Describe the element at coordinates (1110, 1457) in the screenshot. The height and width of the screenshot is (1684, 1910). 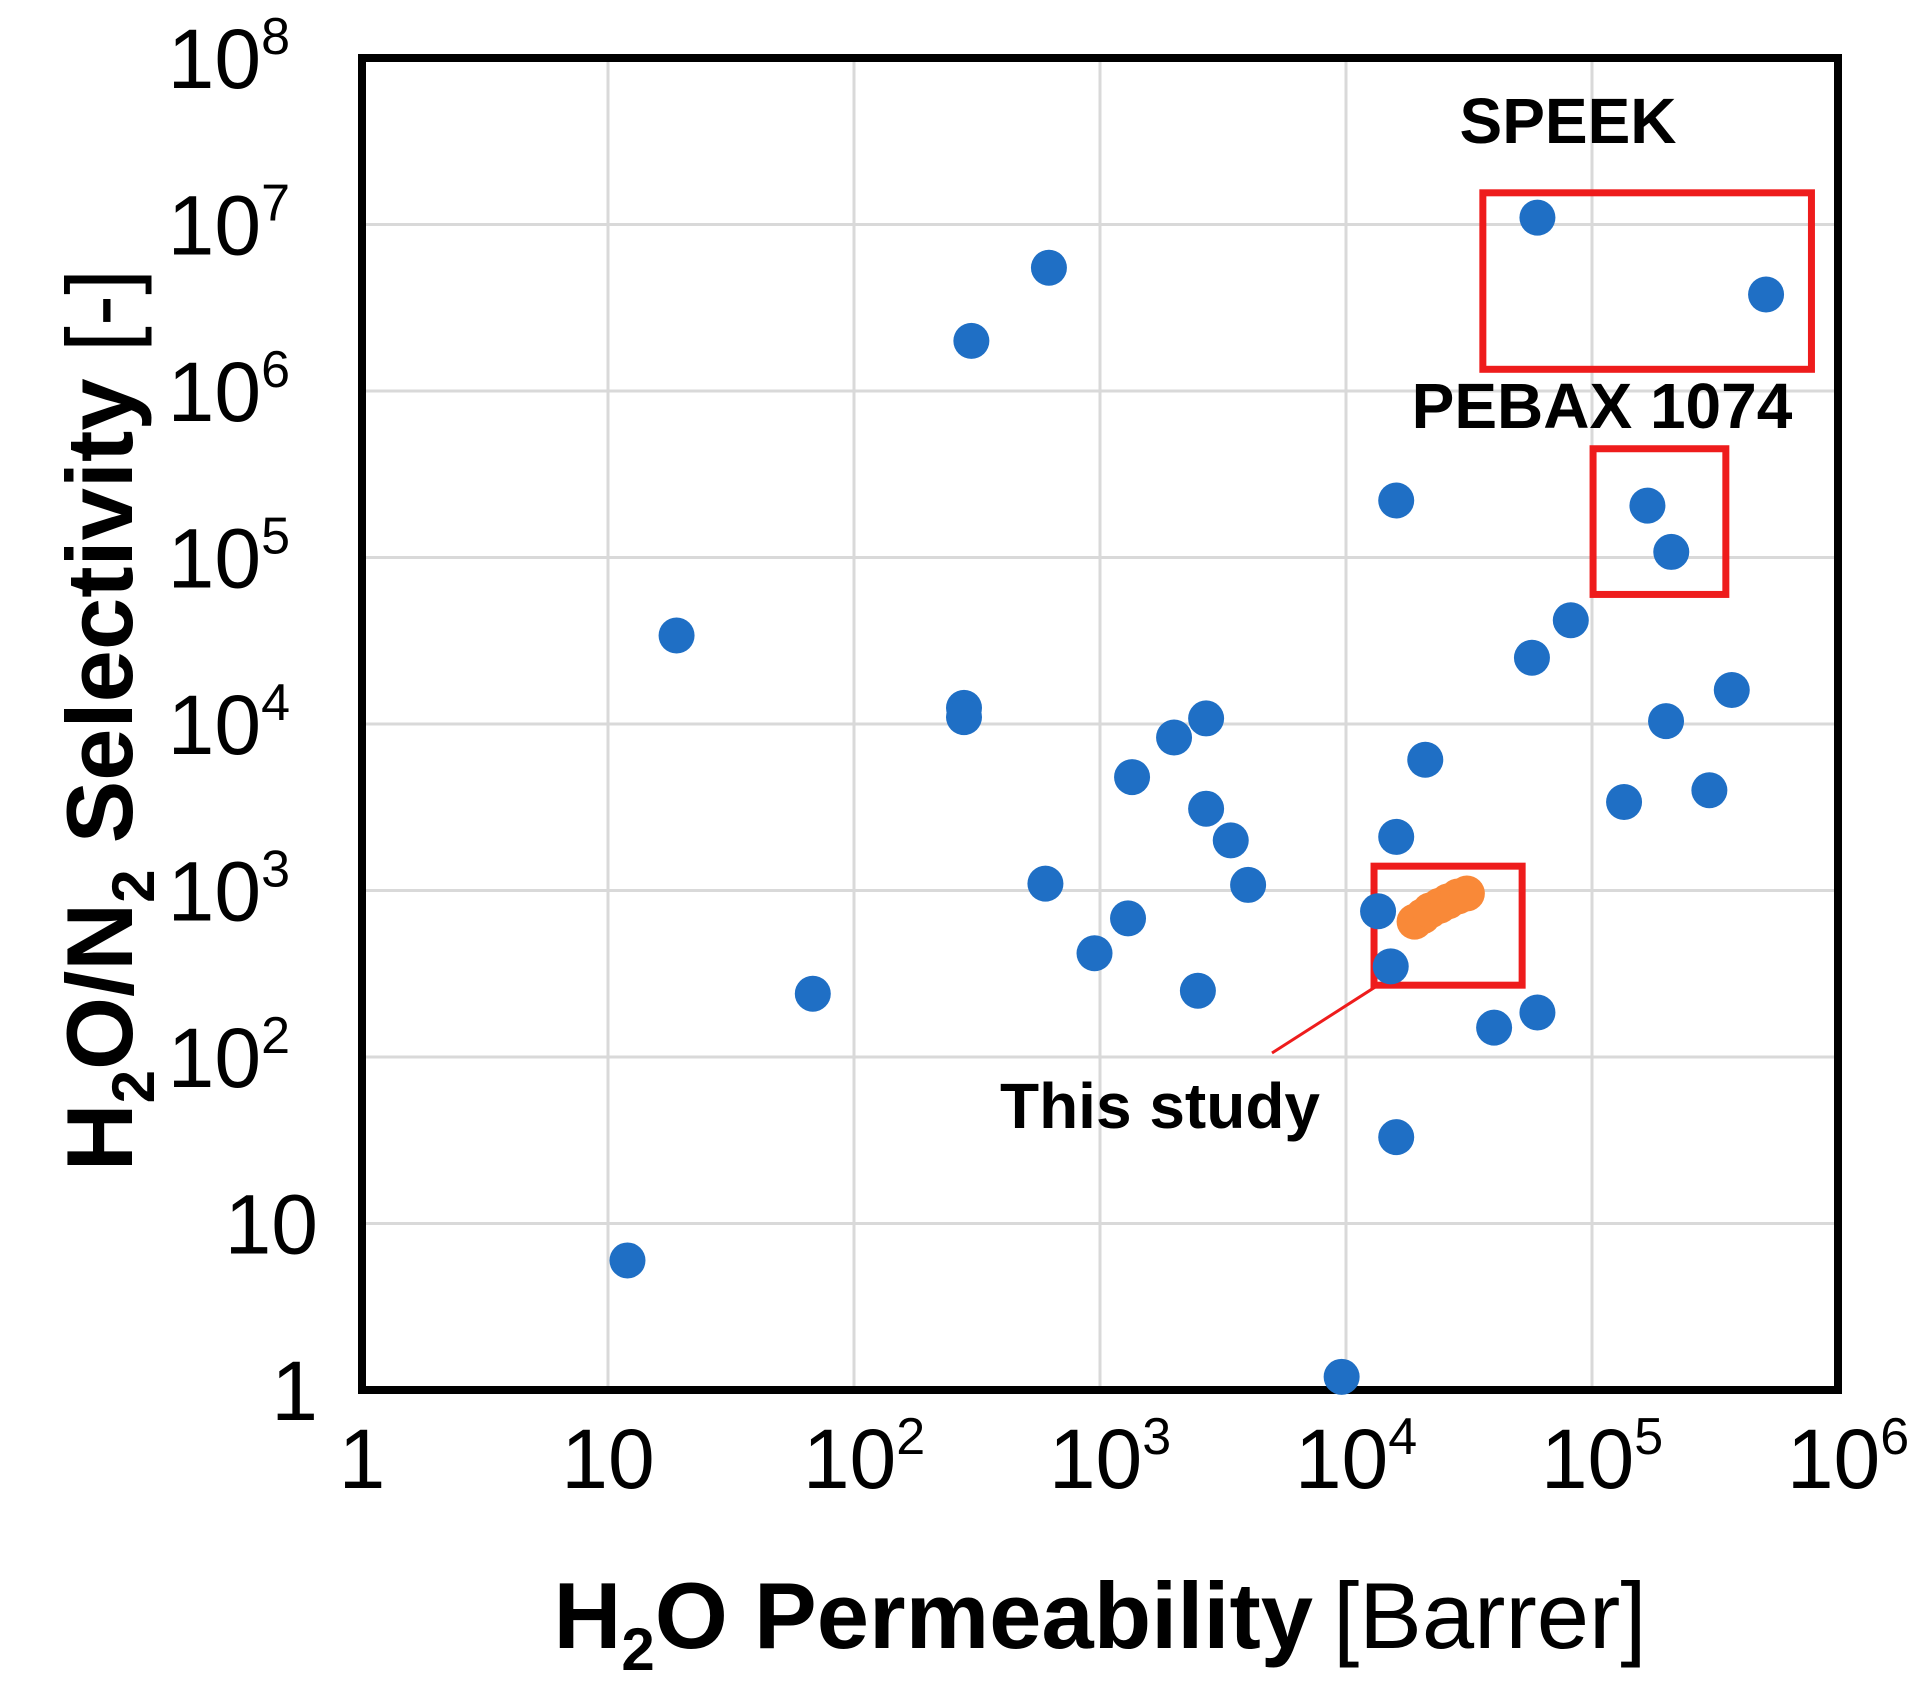
I see `x-tick-label: 10³` at that location.